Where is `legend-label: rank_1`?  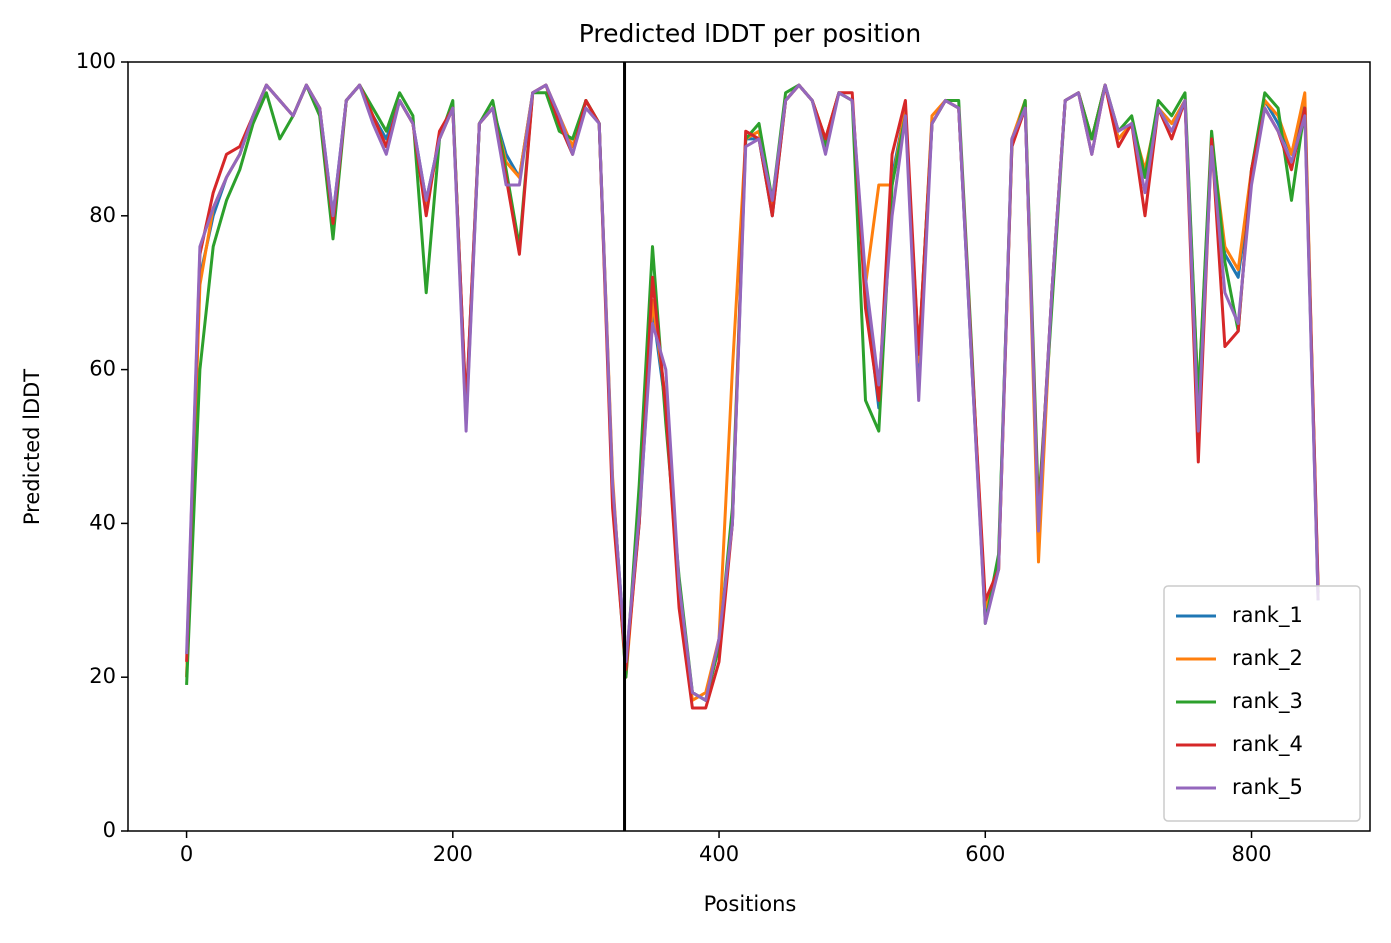
legend-label: rank_1 is located at coordinates (1267, 615).